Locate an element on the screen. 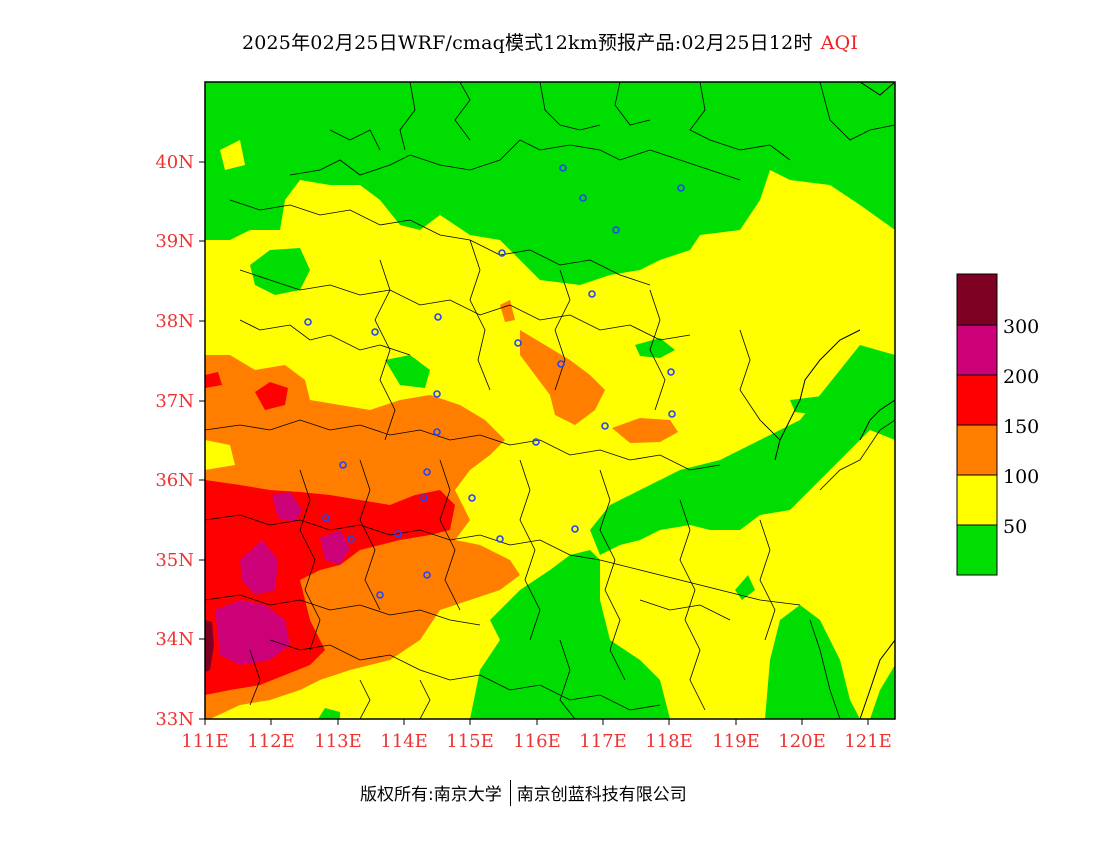 The image size is (1100, 850). aqi-colorbar: 50 100 150 200 300 is located at coordinates (997, 424).